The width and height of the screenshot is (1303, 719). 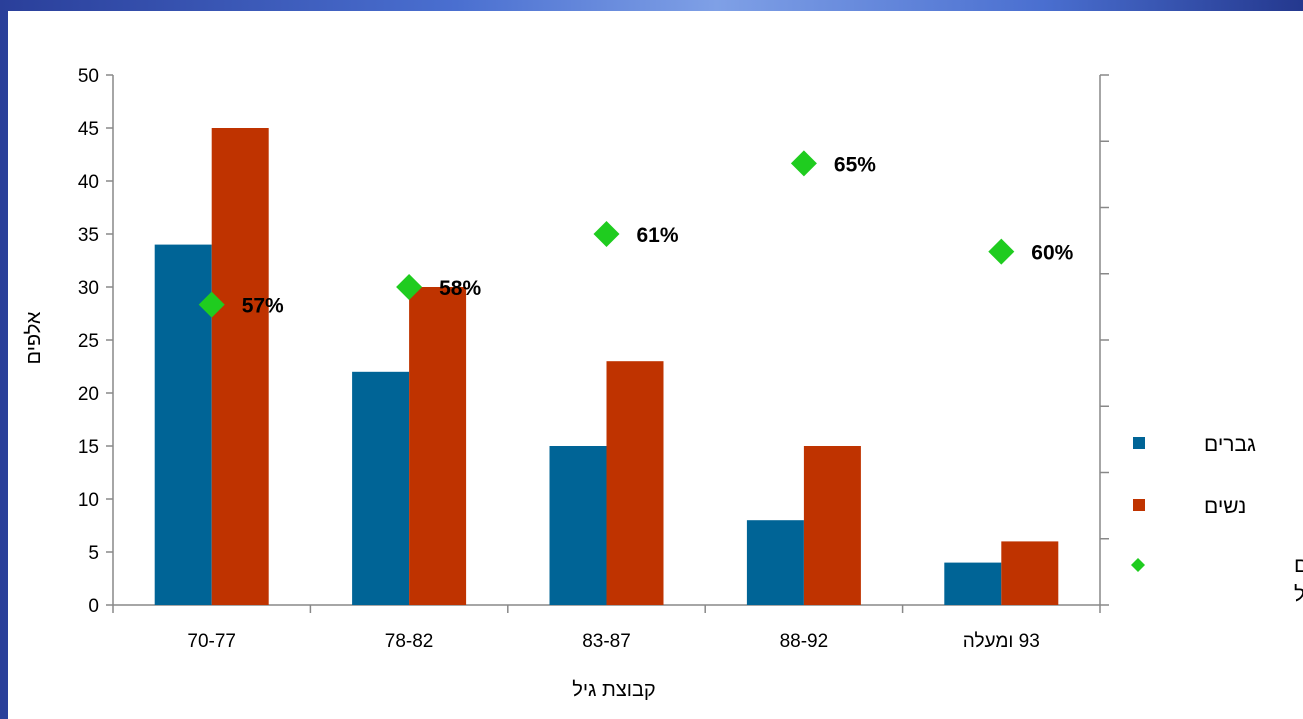 I want to click on x-tick-label: 88-92, so click(x=804, y=641).